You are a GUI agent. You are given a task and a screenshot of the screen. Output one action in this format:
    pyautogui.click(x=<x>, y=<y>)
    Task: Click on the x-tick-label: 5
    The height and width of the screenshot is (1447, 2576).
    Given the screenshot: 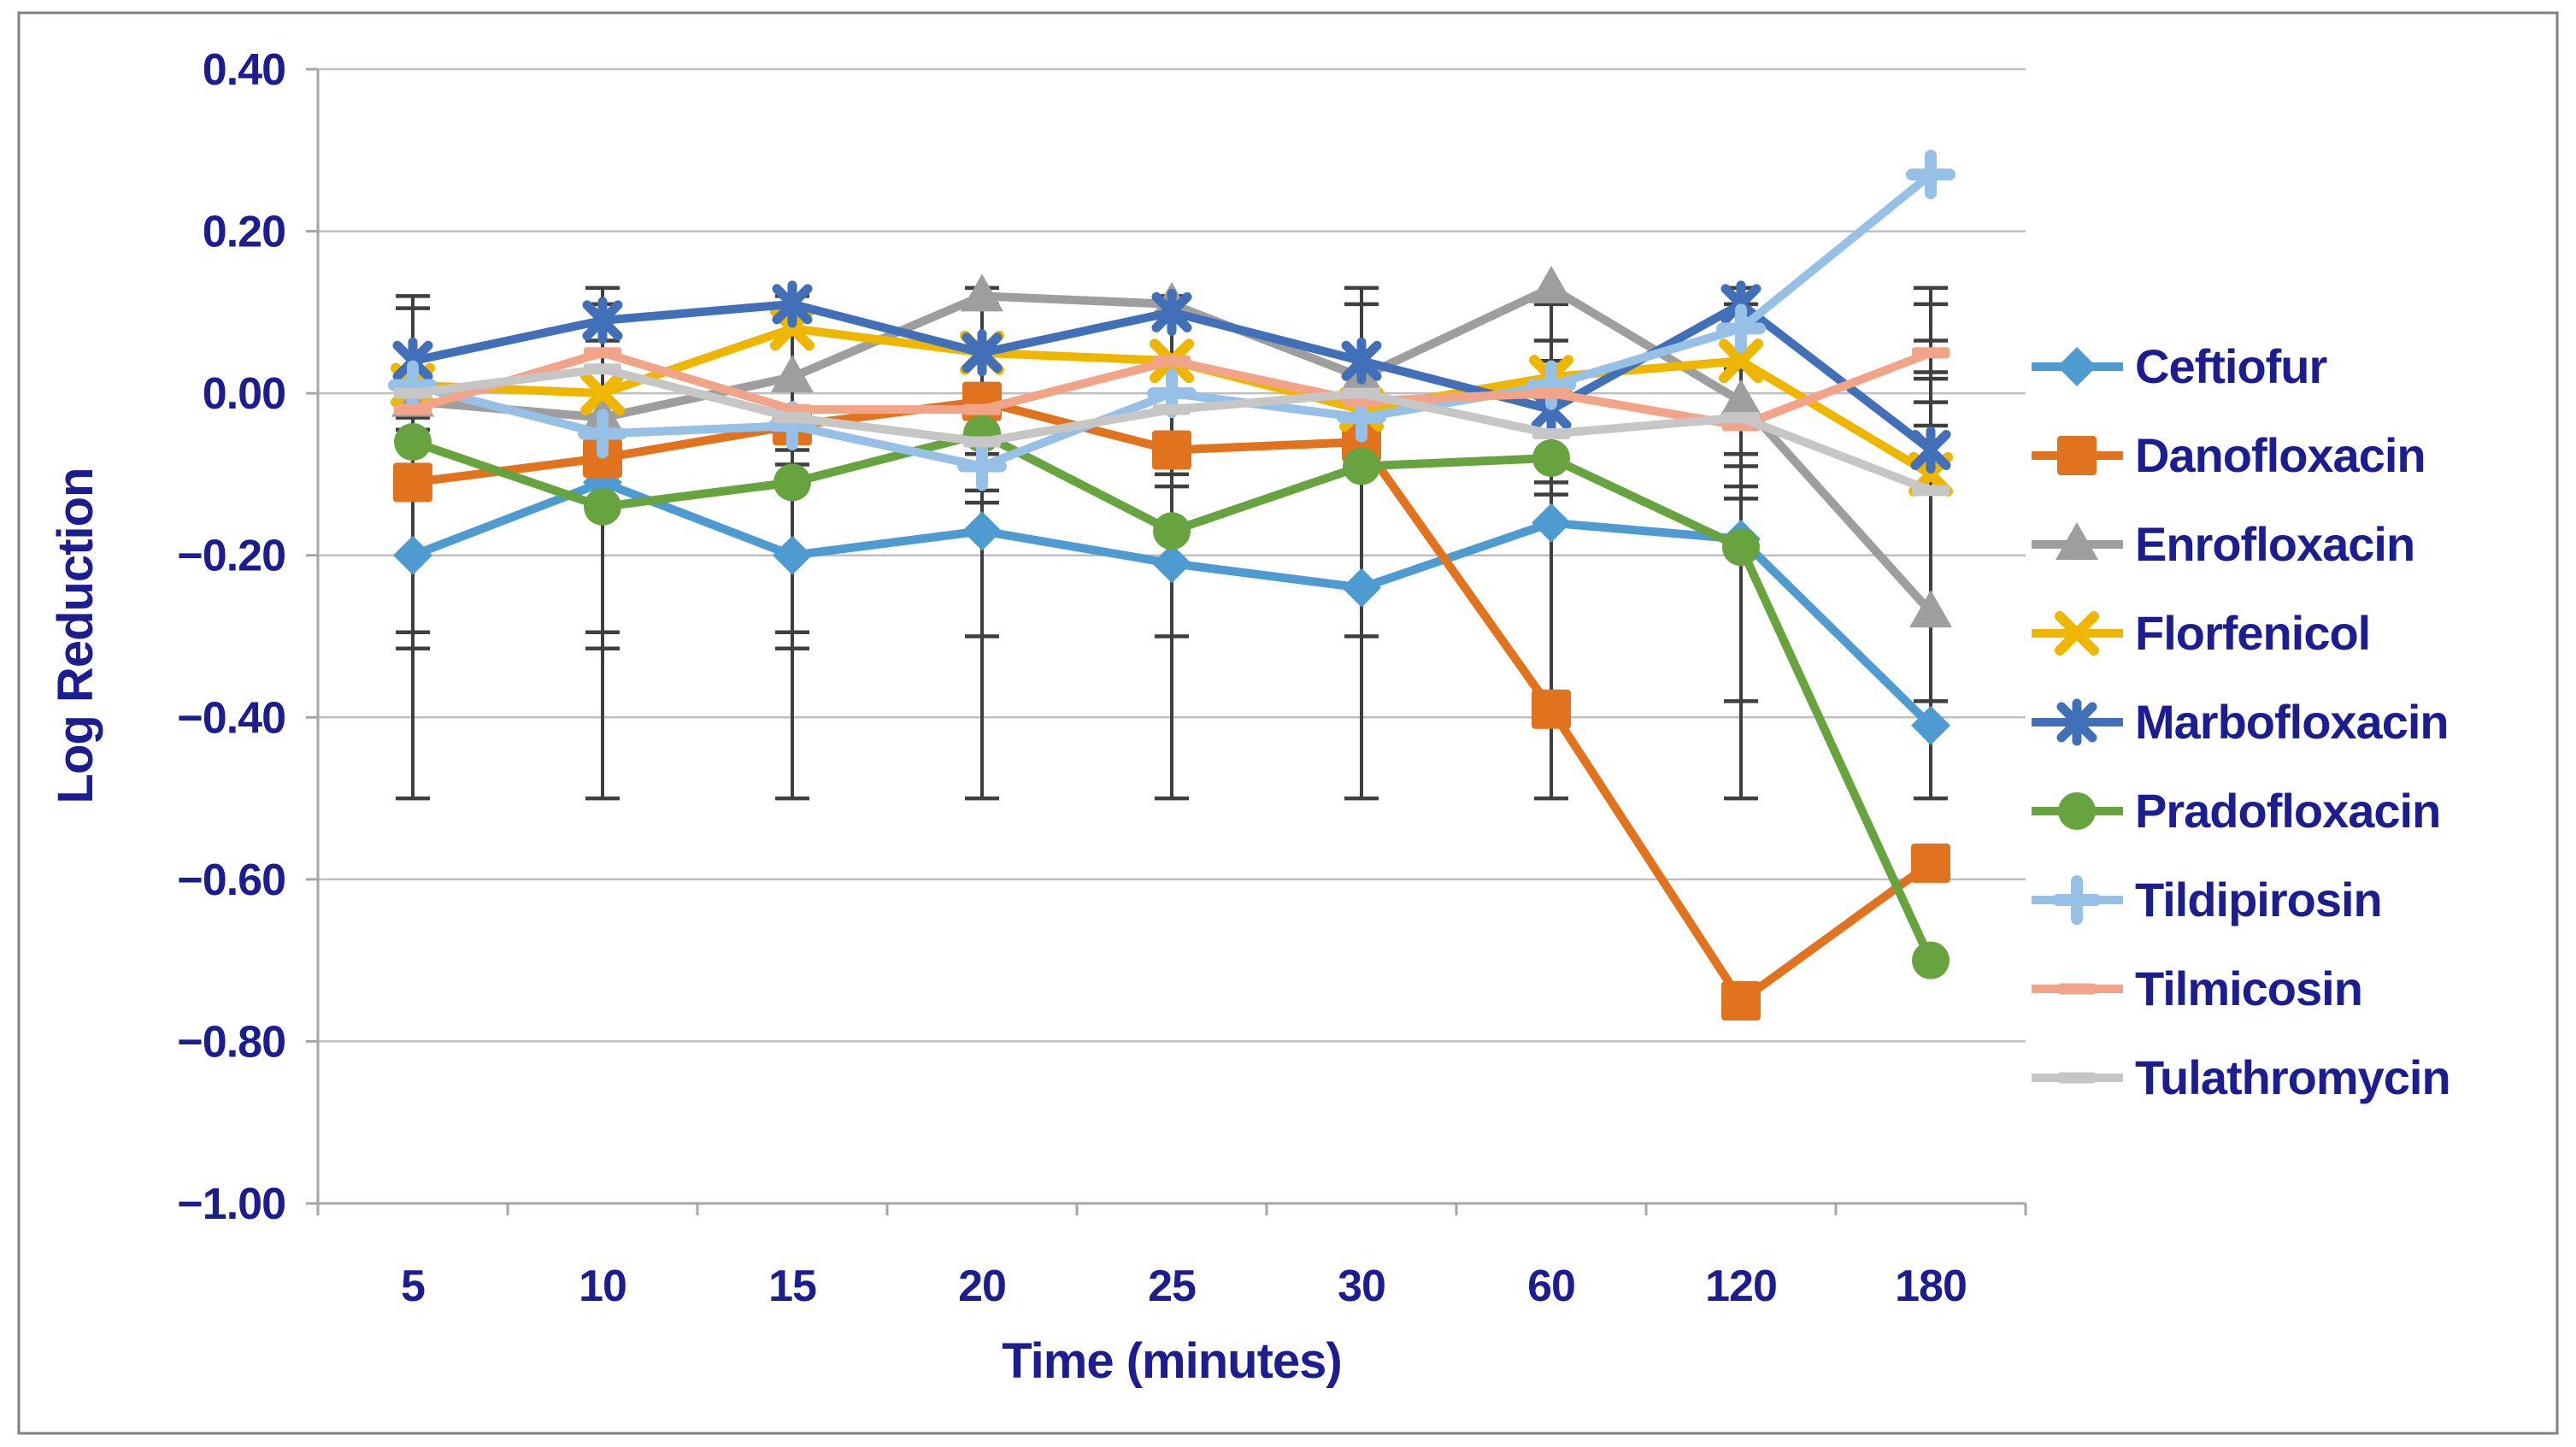 What is the action you would take?
    pyautogui.click(x=413, y=1286)
    